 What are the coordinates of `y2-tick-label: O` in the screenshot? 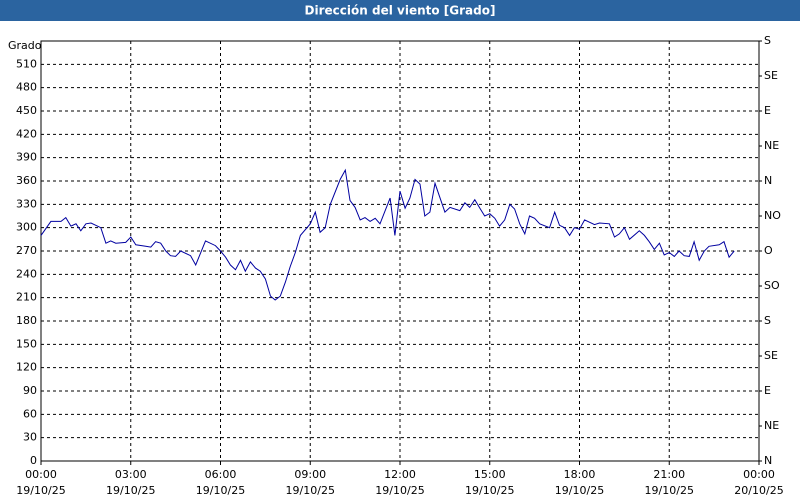 It's located at (768, 250).